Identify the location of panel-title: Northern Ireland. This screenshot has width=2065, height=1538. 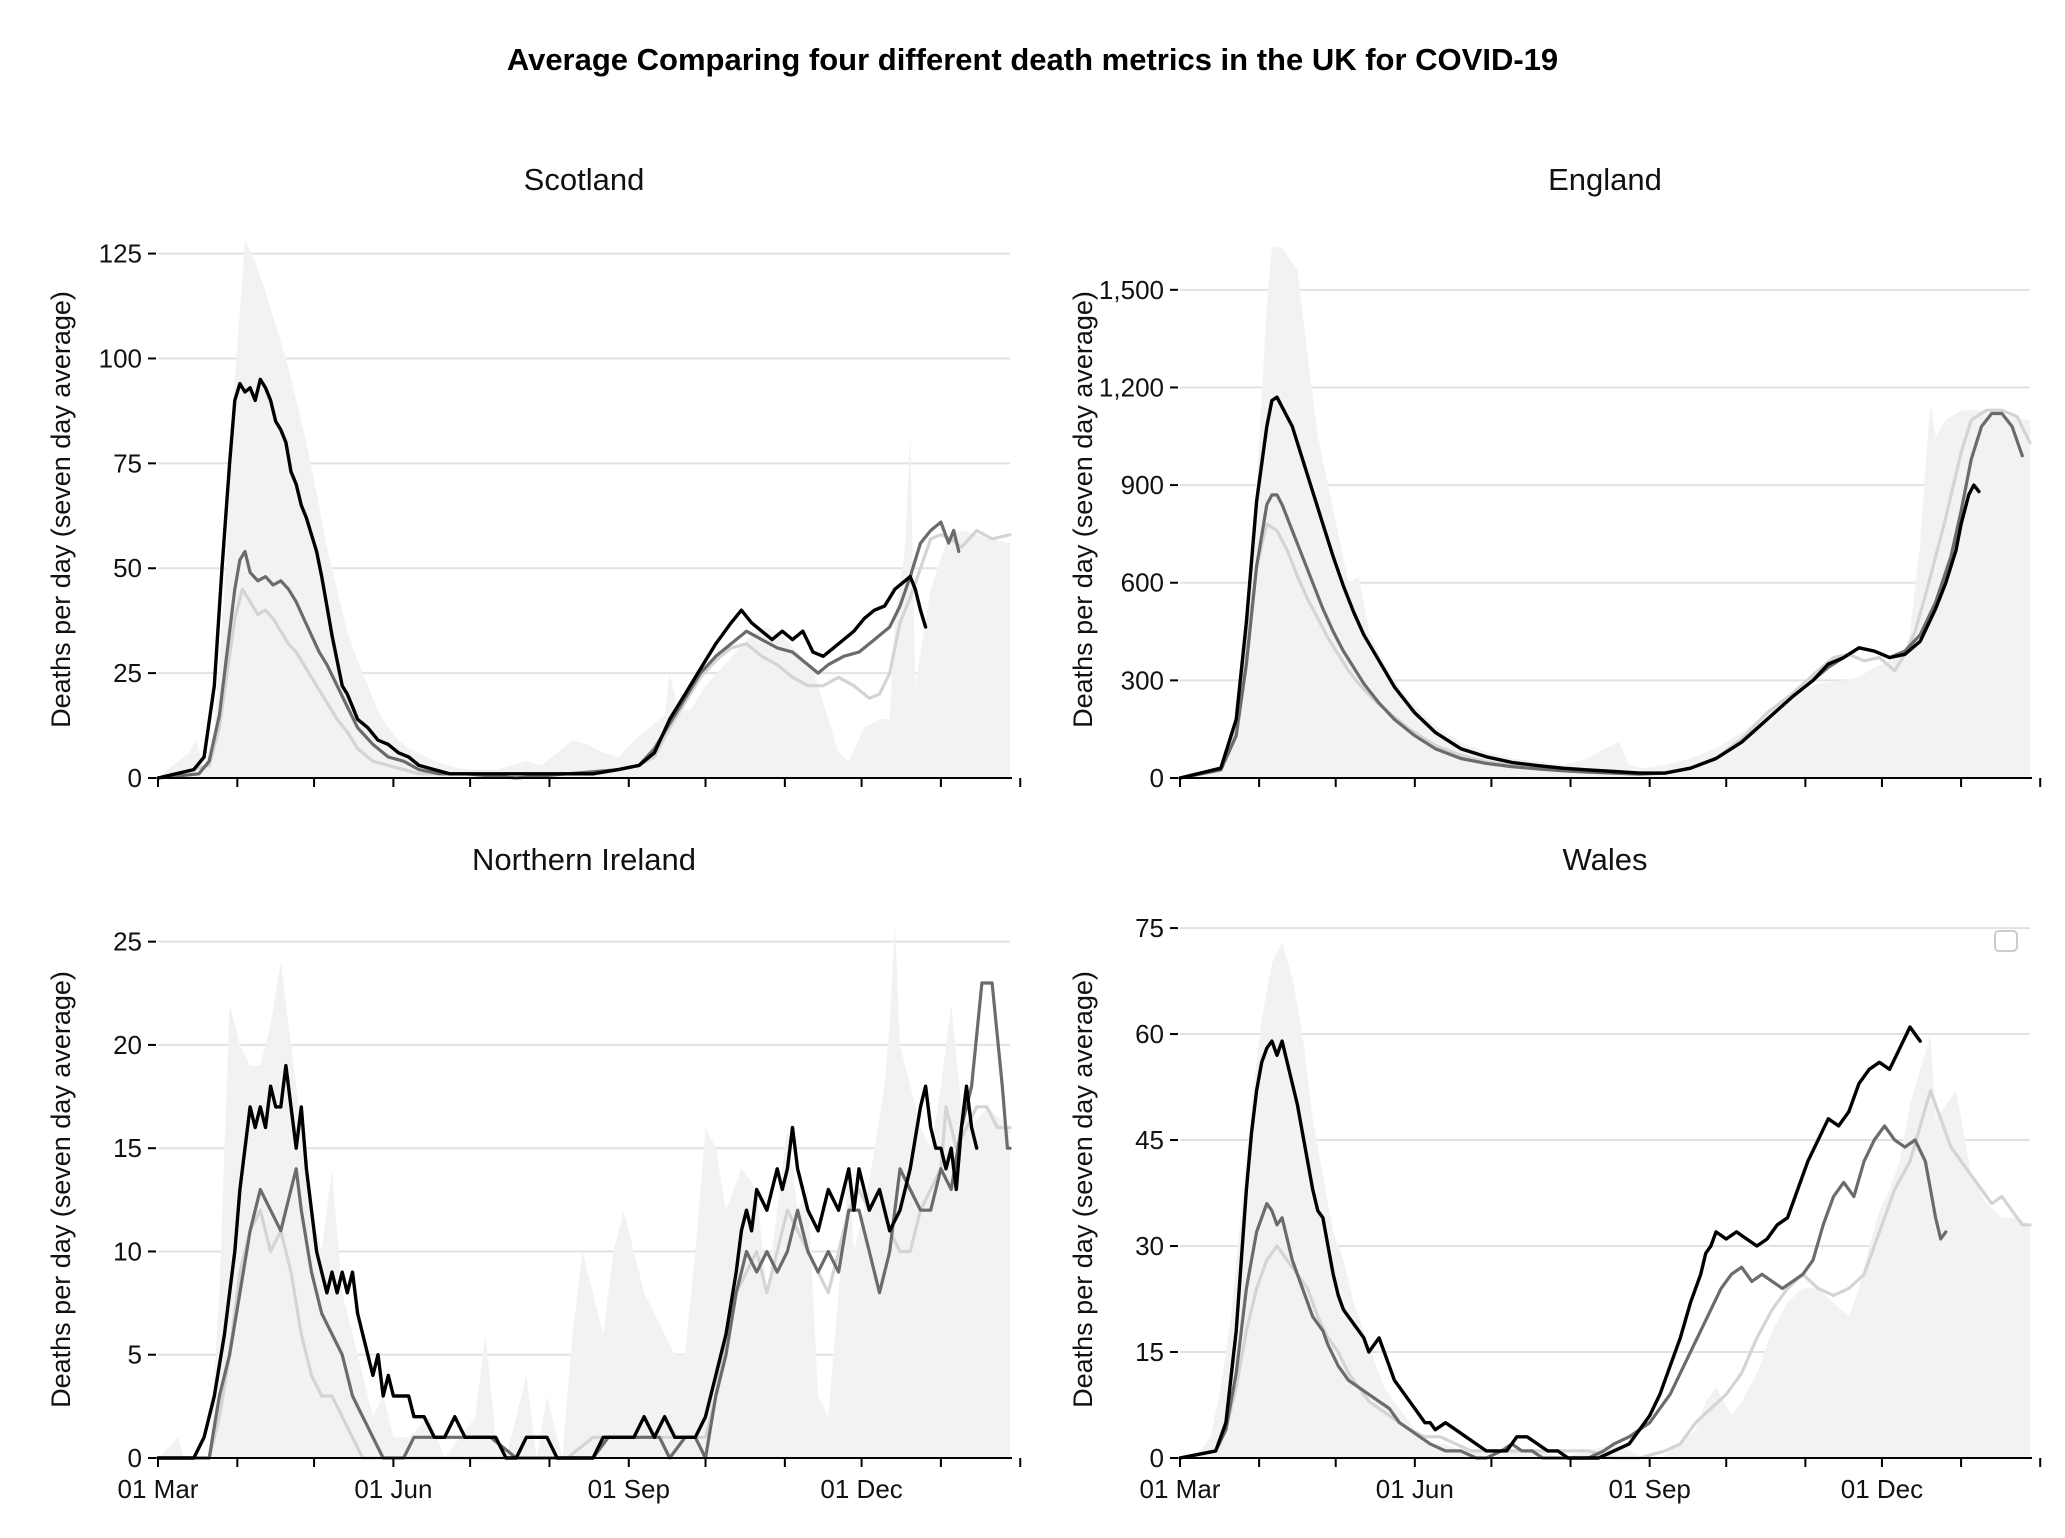
(584, 859).